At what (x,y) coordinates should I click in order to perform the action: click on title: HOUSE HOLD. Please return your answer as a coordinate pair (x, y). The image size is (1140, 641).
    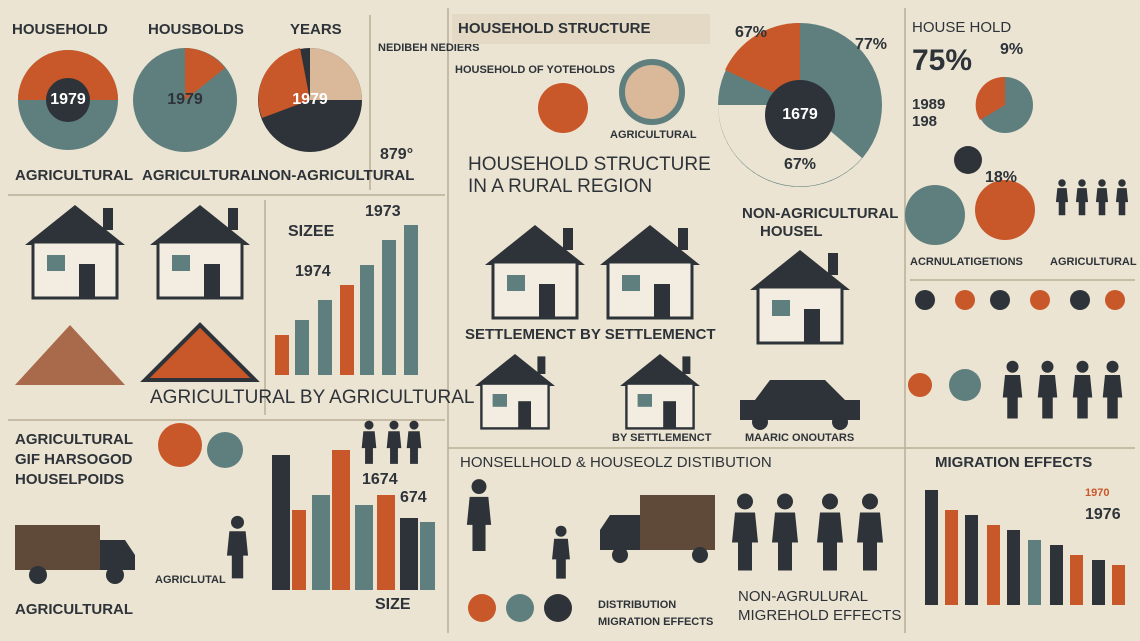
    Looking at the image, I should click on (961, 27).